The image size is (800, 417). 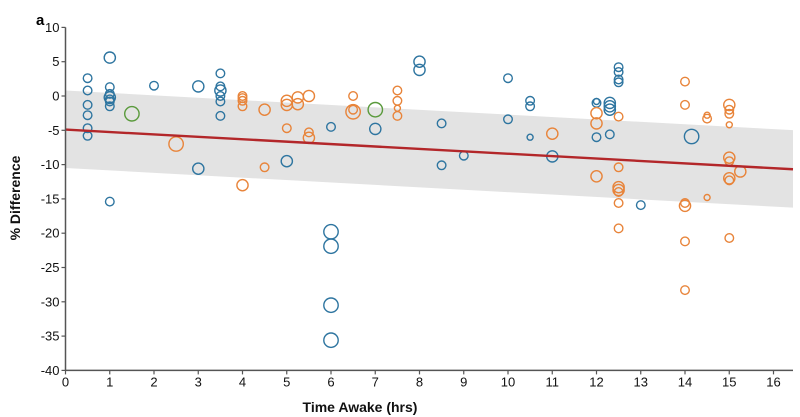 I want to click on x-tick-label: 5, so click(x=286, y=381).